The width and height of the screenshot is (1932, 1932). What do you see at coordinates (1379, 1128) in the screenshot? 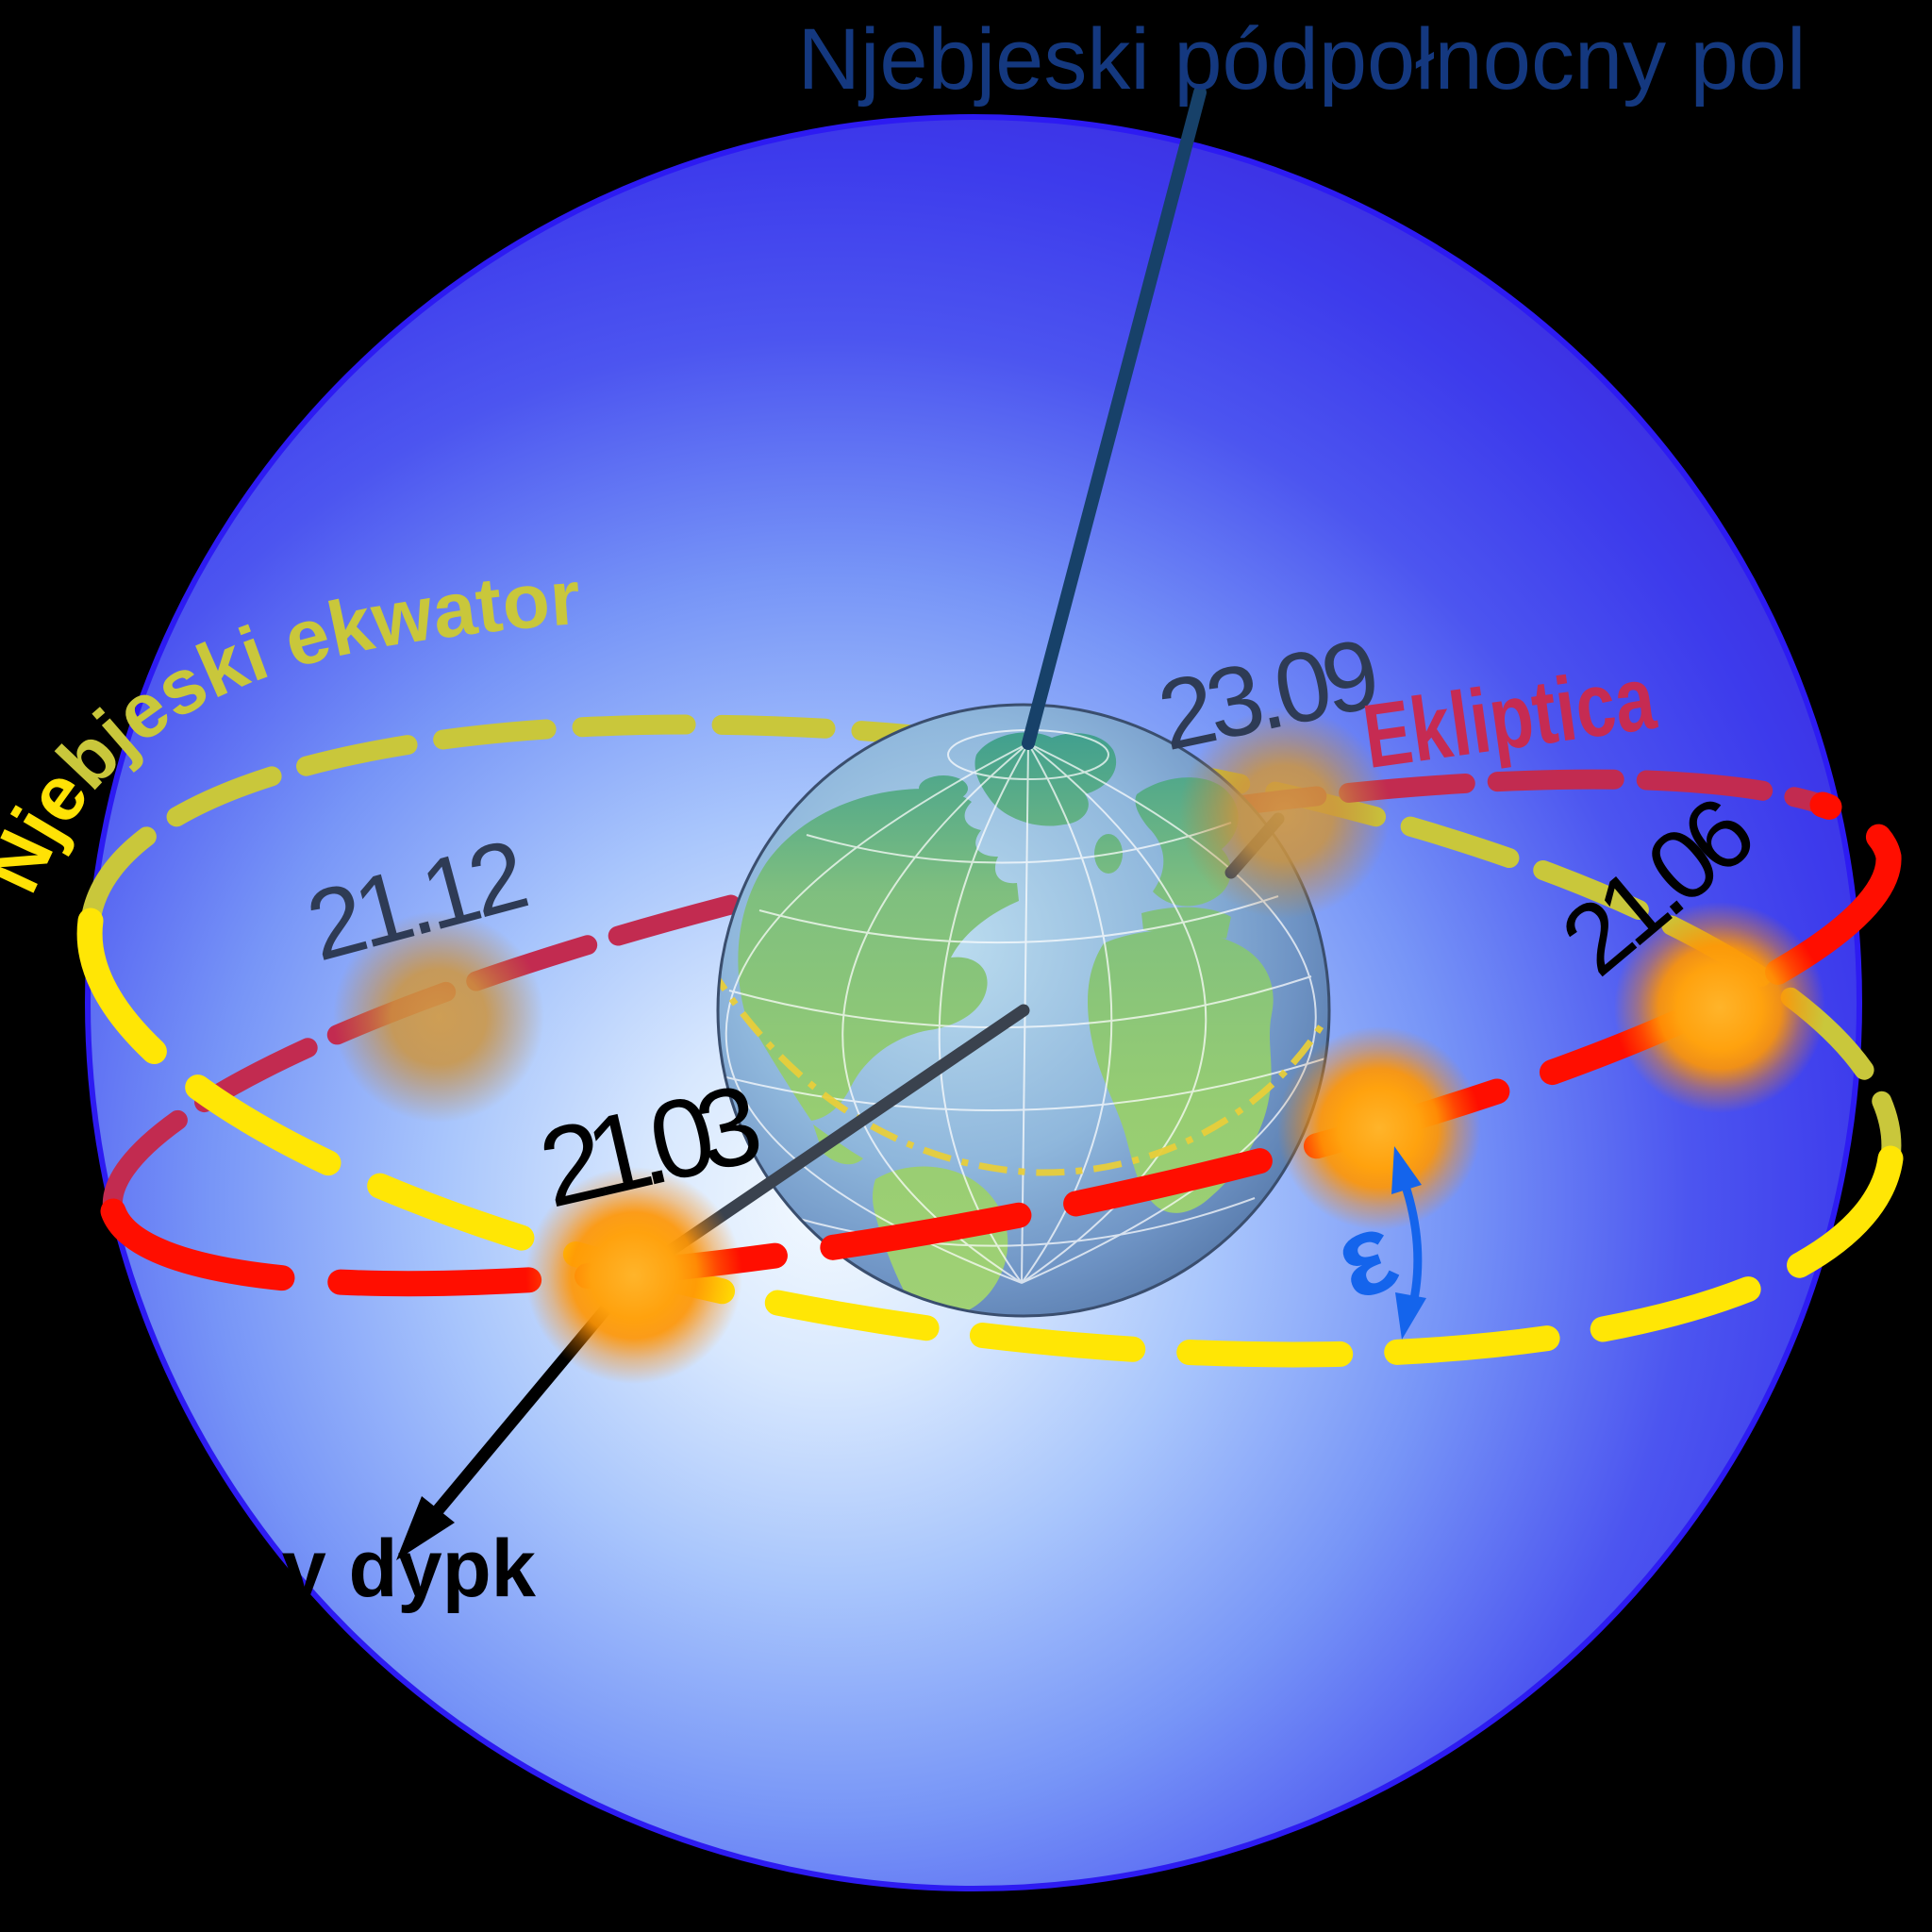
I see `sun-on-ecliptic` at bounding box center [1379, 1128].